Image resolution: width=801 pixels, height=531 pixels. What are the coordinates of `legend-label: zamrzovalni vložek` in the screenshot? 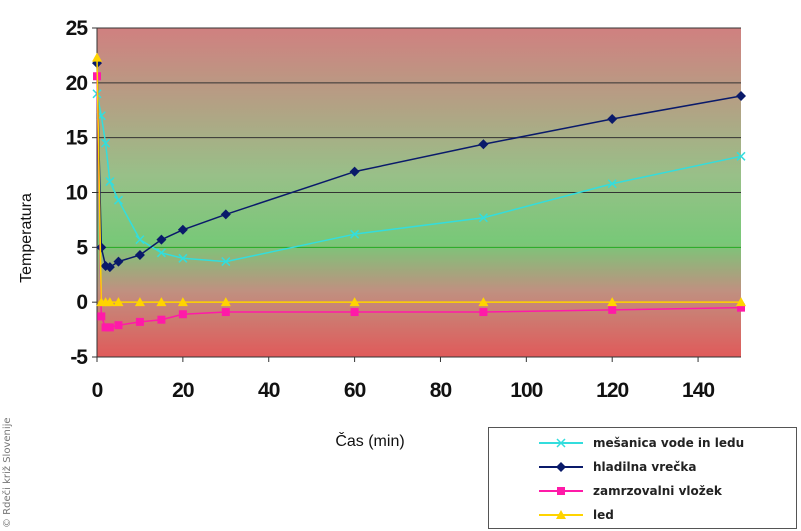 It's located at (657, 491).